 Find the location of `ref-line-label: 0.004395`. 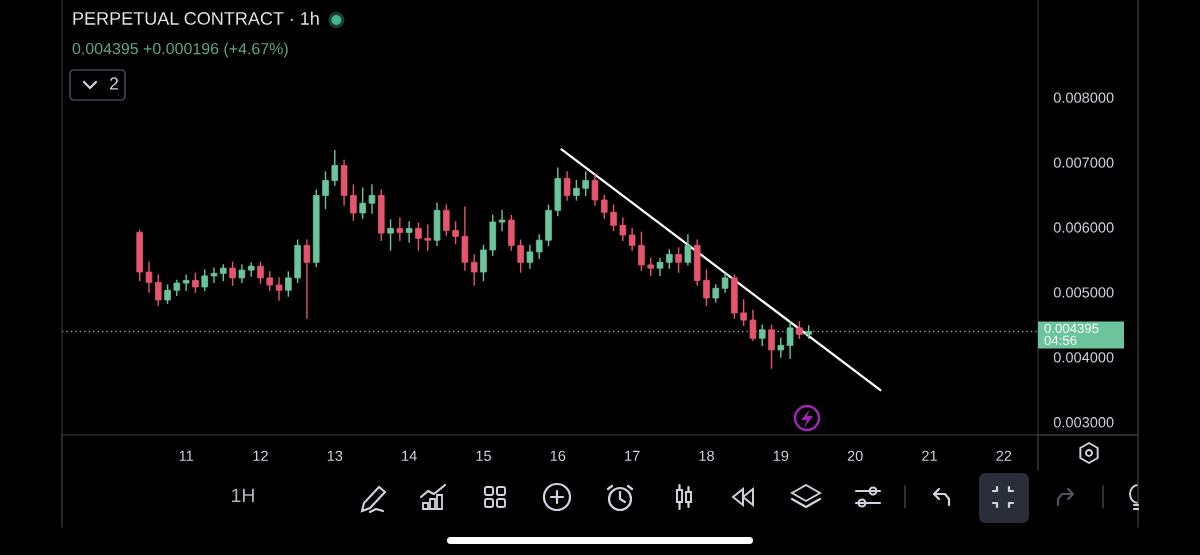

ref-line-label: 0.004395 is located at coordinates (1071, 328).